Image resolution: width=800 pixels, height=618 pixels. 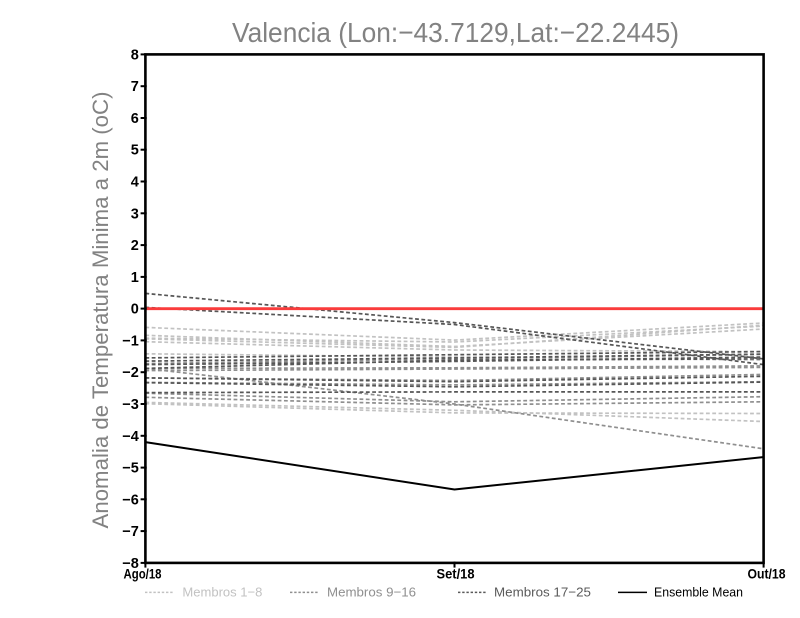 I want to click on svg-text: Ensemble Mean, so click(x=698, y=591).